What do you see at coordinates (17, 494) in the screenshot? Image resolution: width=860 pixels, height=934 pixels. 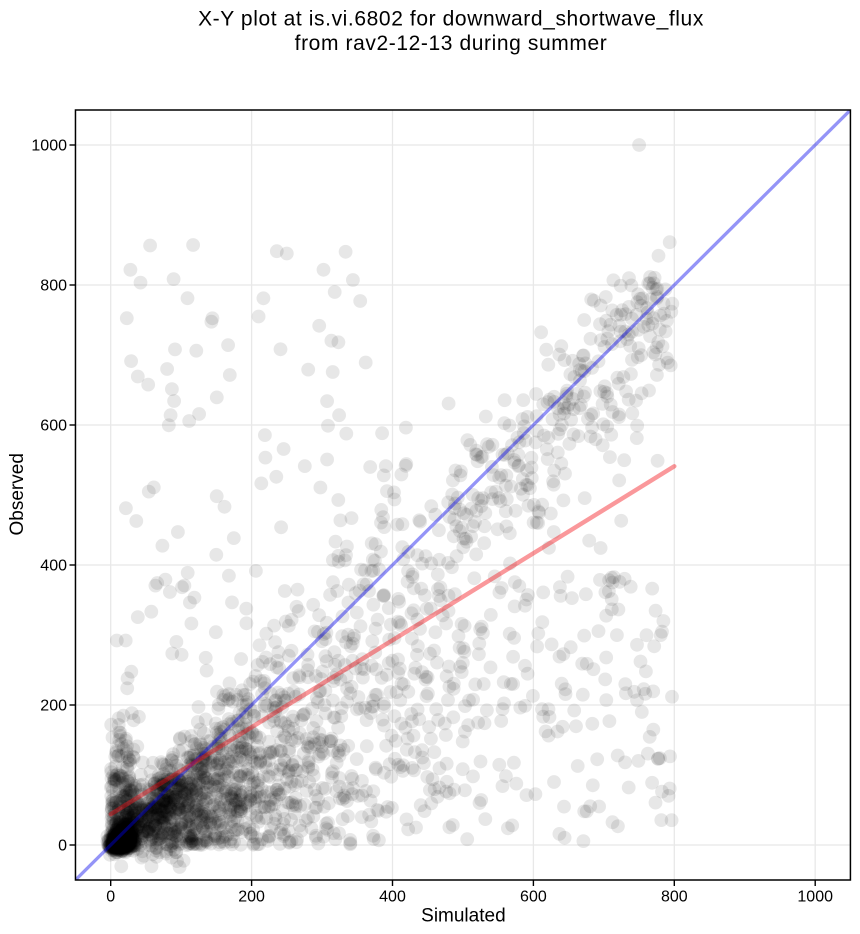 I see `svg-text: Observed` at bounding box center [17, 494].